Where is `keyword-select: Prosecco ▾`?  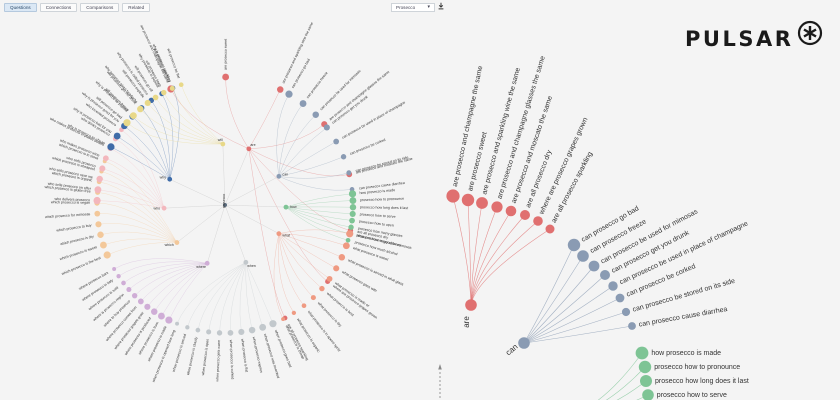 keyword-select: Prosecco ▾ is located at coordinates (413, 7).